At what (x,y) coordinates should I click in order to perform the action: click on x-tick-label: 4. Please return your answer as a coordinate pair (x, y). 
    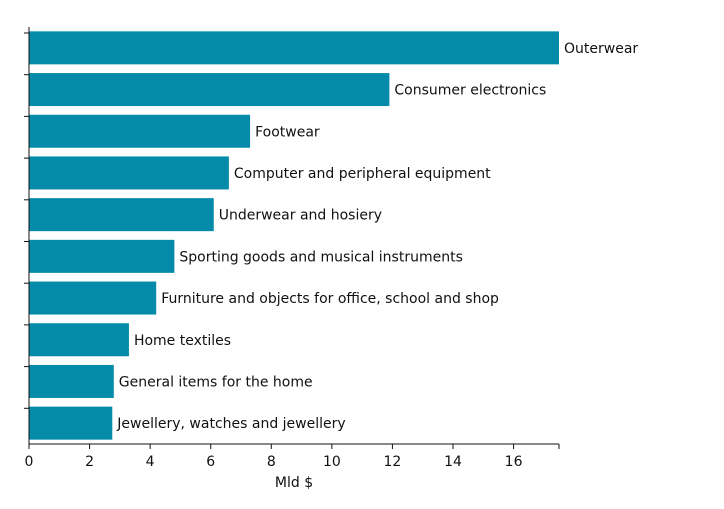
    Looking at the image, I should click on (150, 462).